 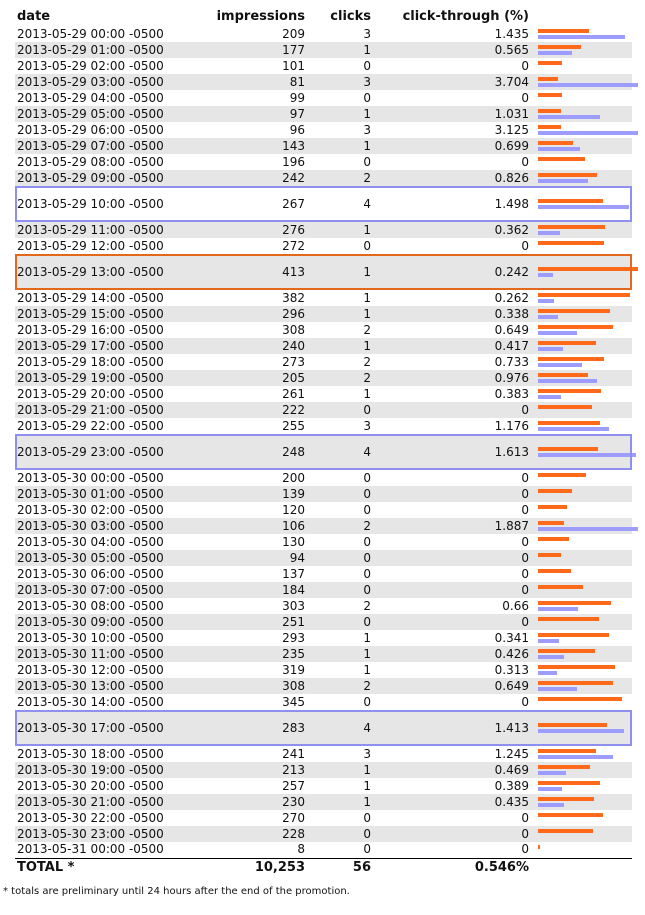 I want to click on column-header-bars, so click(x=582, y=16).